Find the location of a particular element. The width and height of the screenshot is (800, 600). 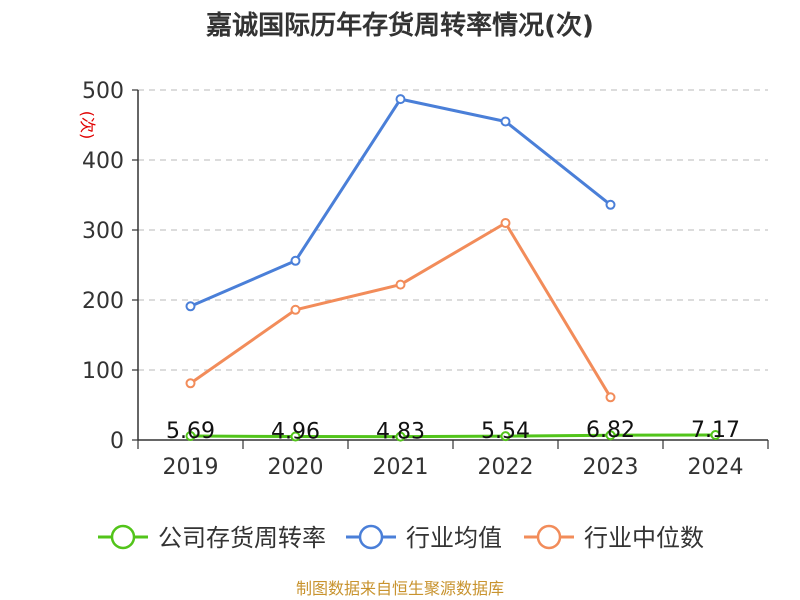

y-tick-label: 400 is located at coordinates (103, 161).